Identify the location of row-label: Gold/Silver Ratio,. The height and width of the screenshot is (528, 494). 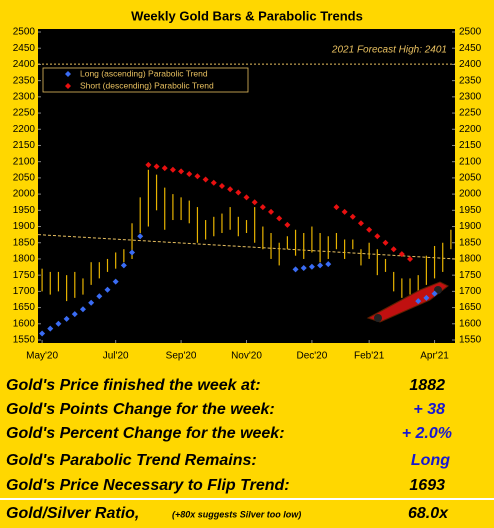
(72, 513).